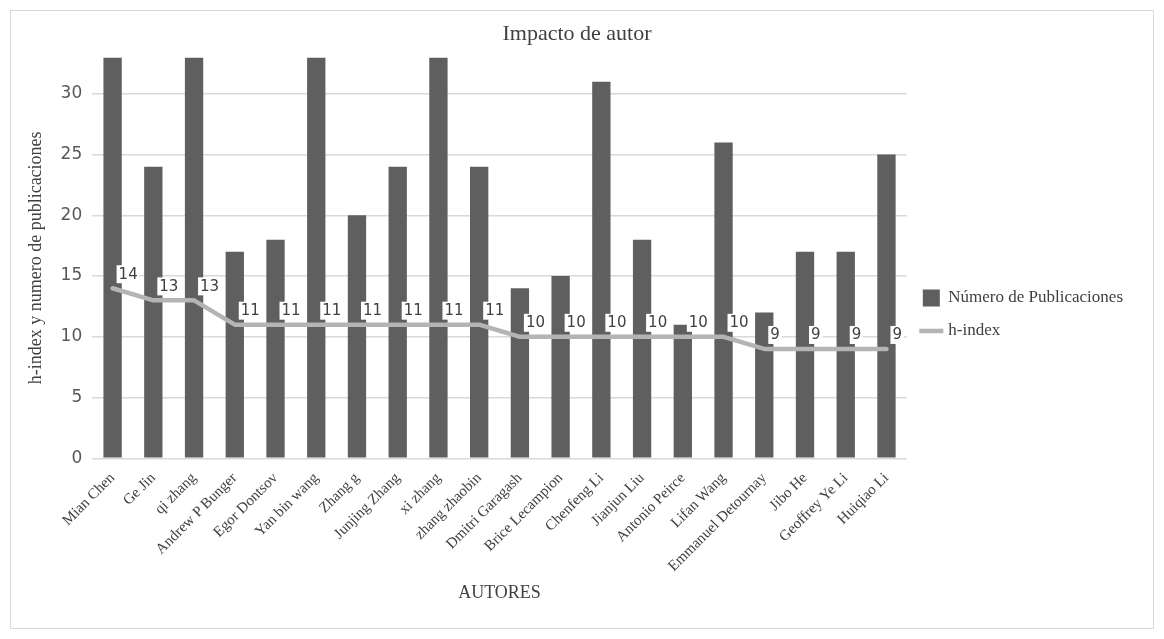 This screenshot has height=639, width=1164. I want to click on x-axis-title: AUTORES, so click(499, 591).